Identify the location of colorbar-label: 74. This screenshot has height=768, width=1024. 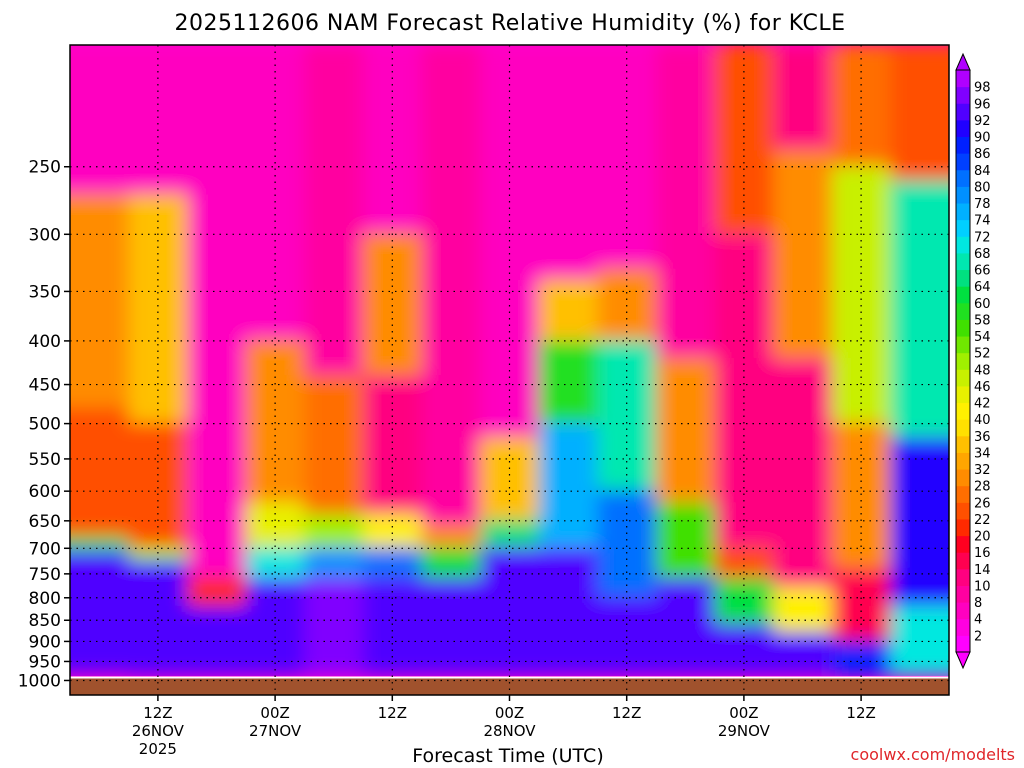
(982, 221).